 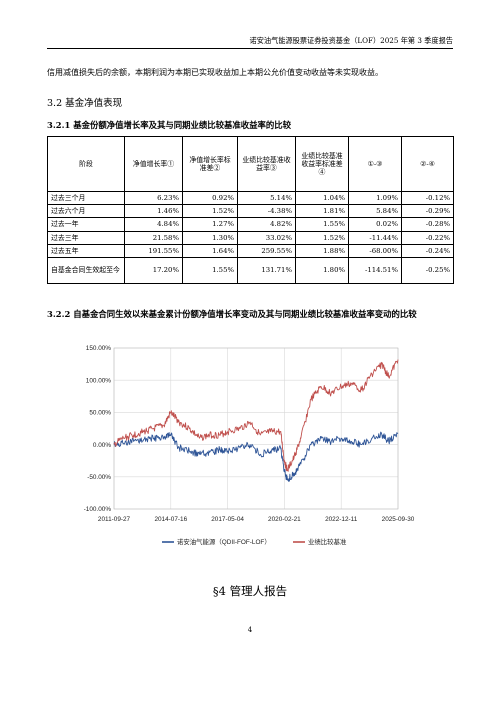 I want to click on y-tick-label: -100.00%, so click(x=97, y=509).